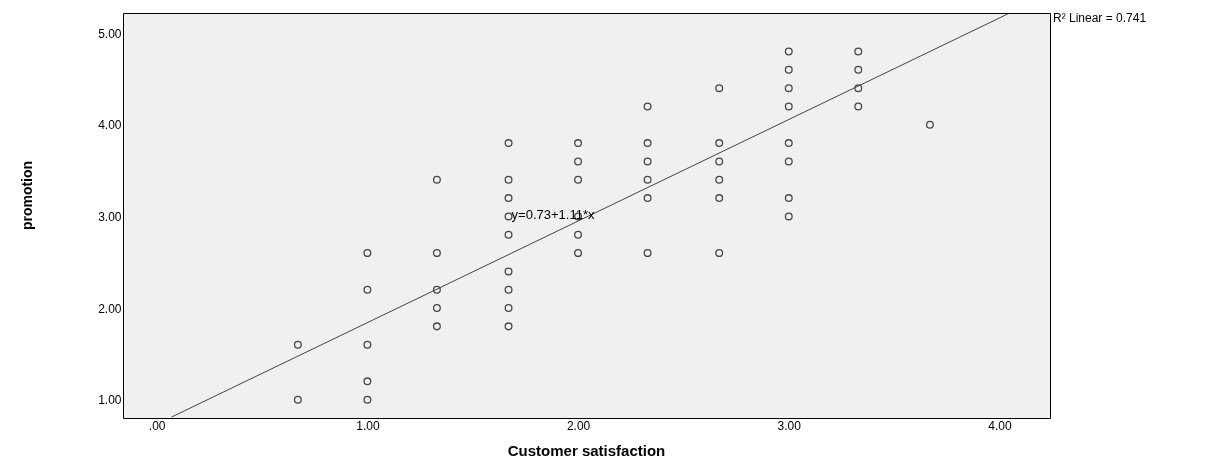  Describe the element at coordinates (789, 425) in the screenshot. I see `x-tick-label: 3.00` at that location.